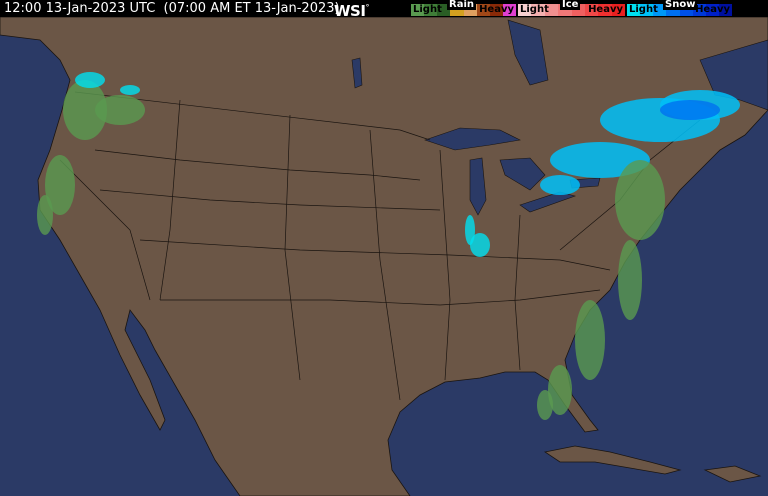  I want to click on legend-snow-heavy: Heavy, so click(712, 9).